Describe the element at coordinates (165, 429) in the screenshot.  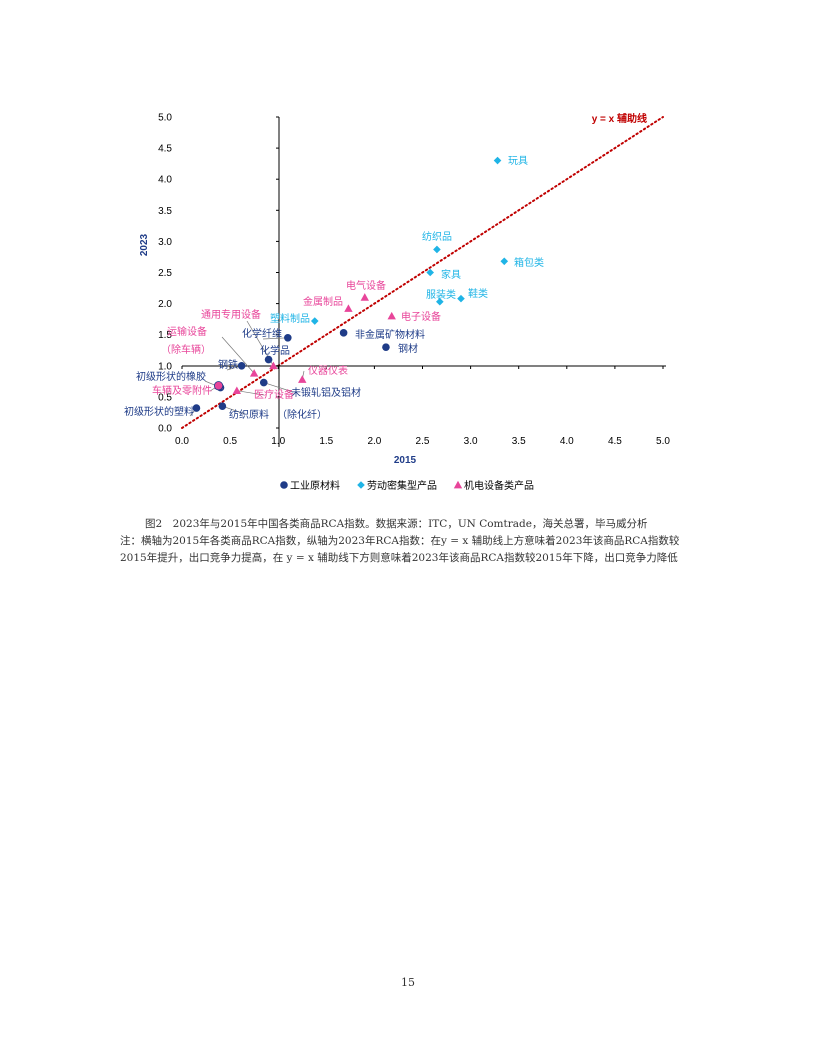
I see `y-tick-label: 0.0` at that location.